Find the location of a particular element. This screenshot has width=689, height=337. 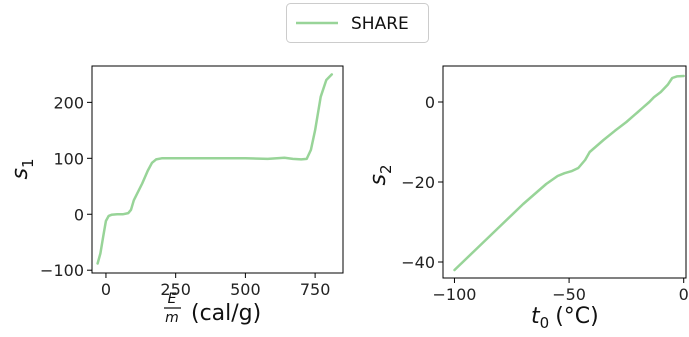

chart-left-x-label: E m (cal/g) is located at coordinates (212, 308).